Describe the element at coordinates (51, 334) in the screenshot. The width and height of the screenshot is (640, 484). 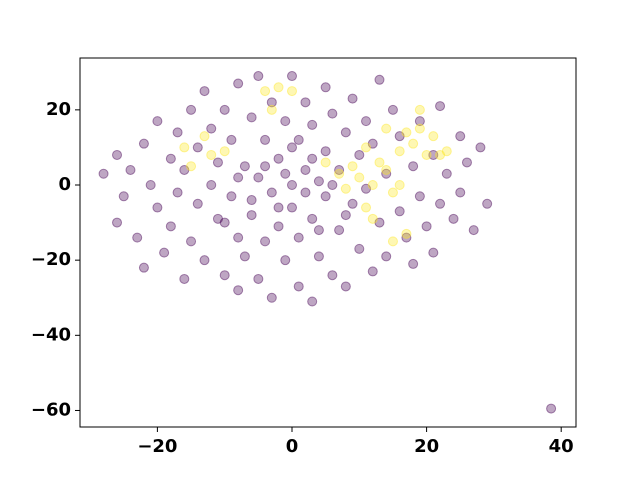
I see `y-tick-label: −40` at that location.